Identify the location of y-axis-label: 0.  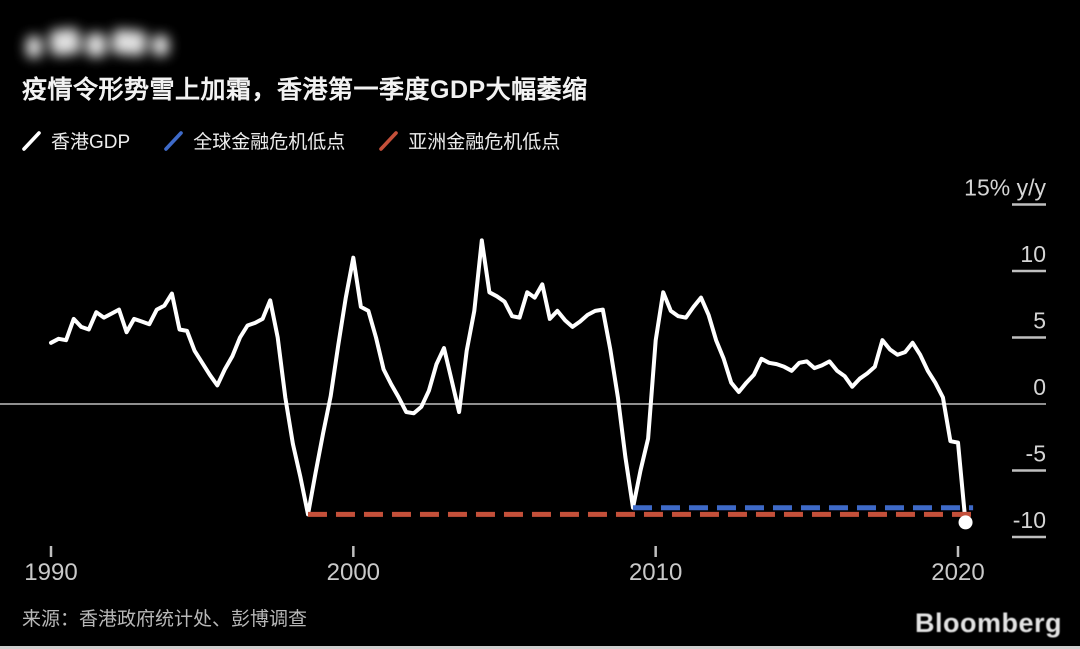
(1039, 387).